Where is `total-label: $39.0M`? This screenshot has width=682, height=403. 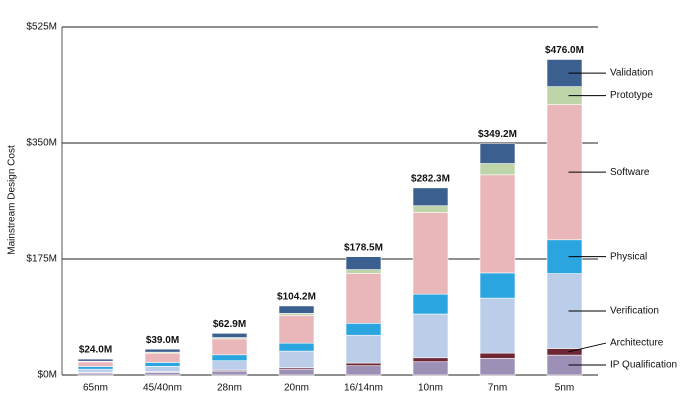 total-label: $39.0M is located at coordinates (162, 340).